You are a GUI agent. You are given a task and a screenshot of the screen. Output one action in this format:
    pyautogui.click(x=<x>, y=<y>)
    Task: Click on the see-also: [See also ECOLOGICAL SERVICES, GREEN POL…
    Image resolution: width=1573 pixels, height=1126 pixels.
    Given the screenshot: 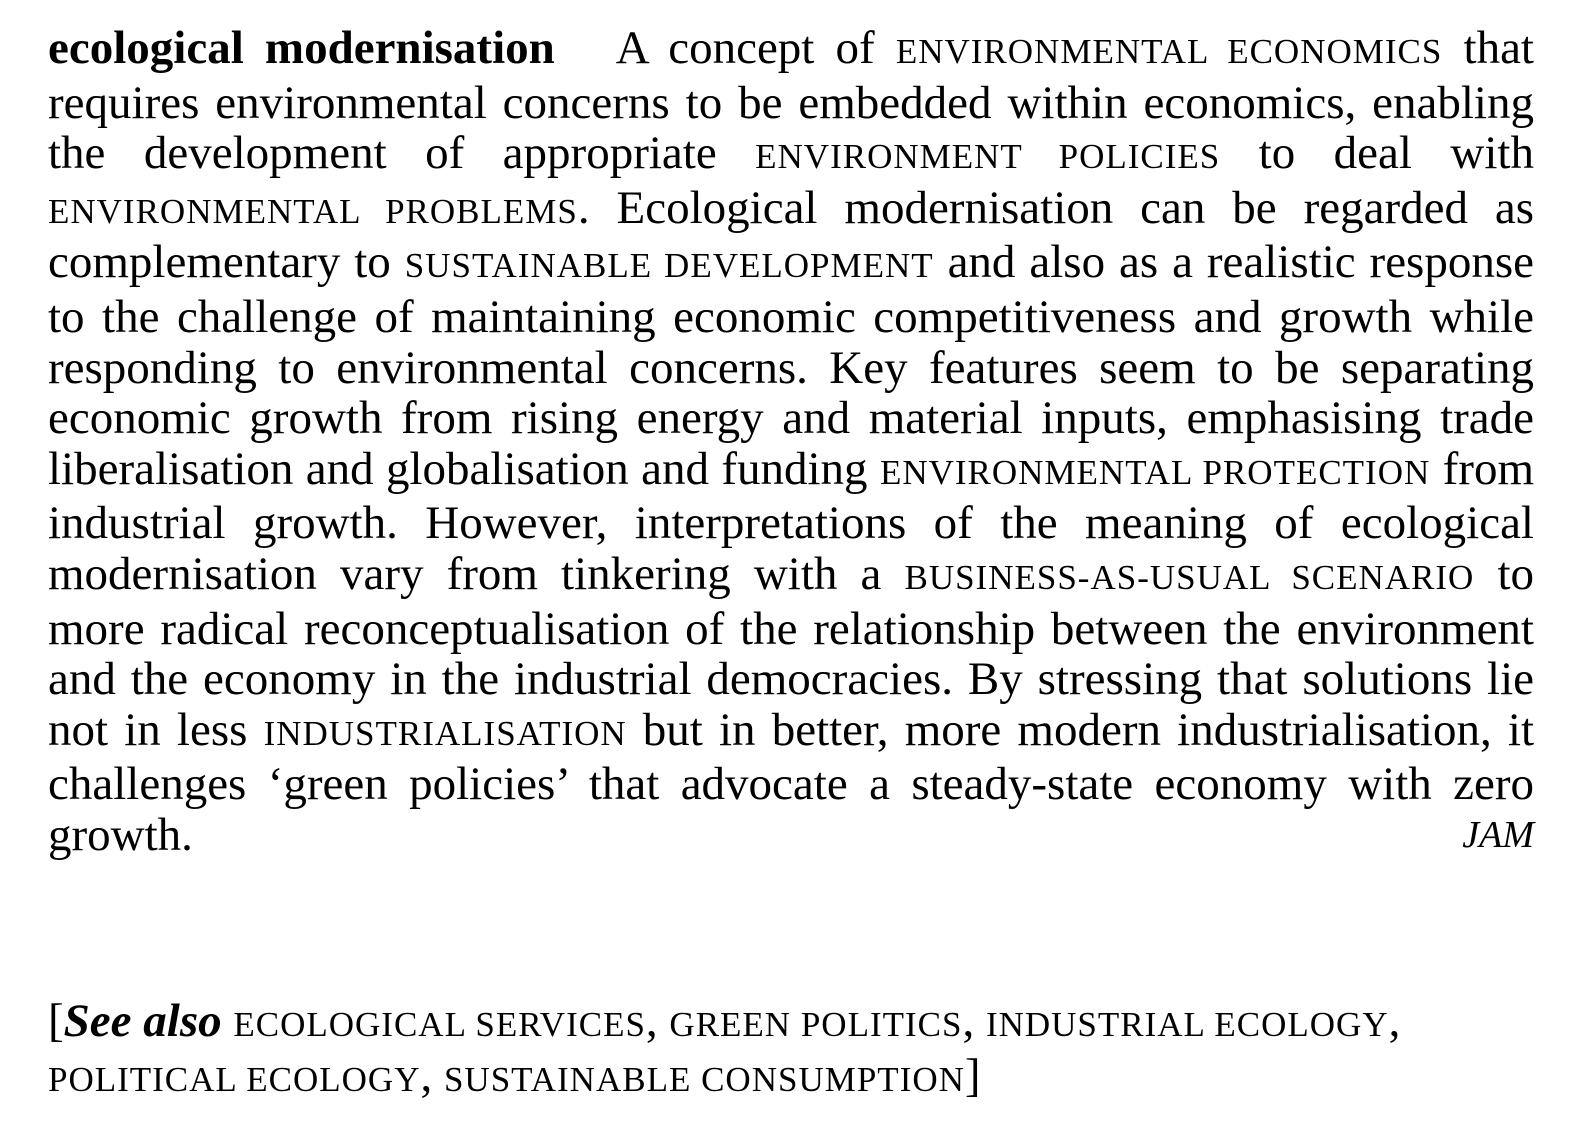 What is the action you would take?
    pyautogui.click(x=791, y=1050)
    